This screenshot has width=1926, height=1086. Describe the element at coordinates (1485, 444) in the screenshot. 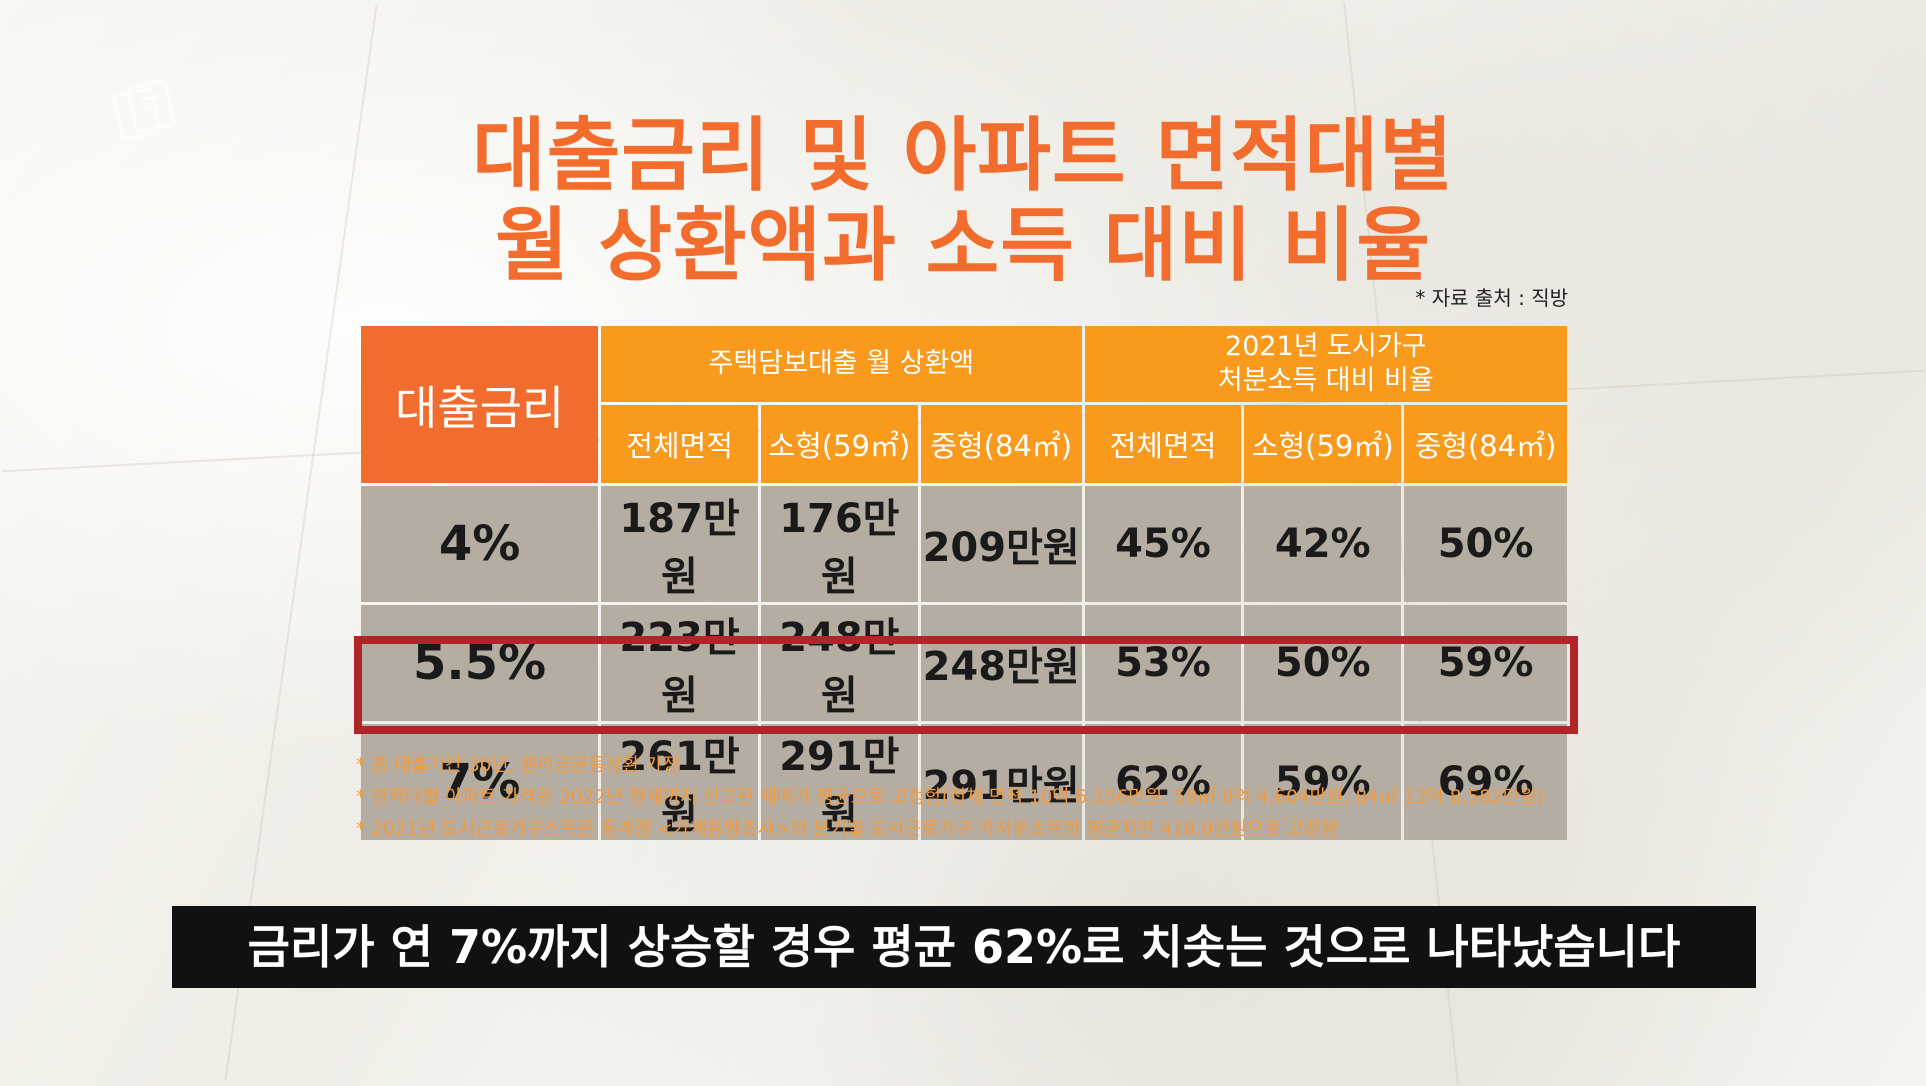

I see `sub-header-medium-ratio: 중형(84㎡)` at that location.